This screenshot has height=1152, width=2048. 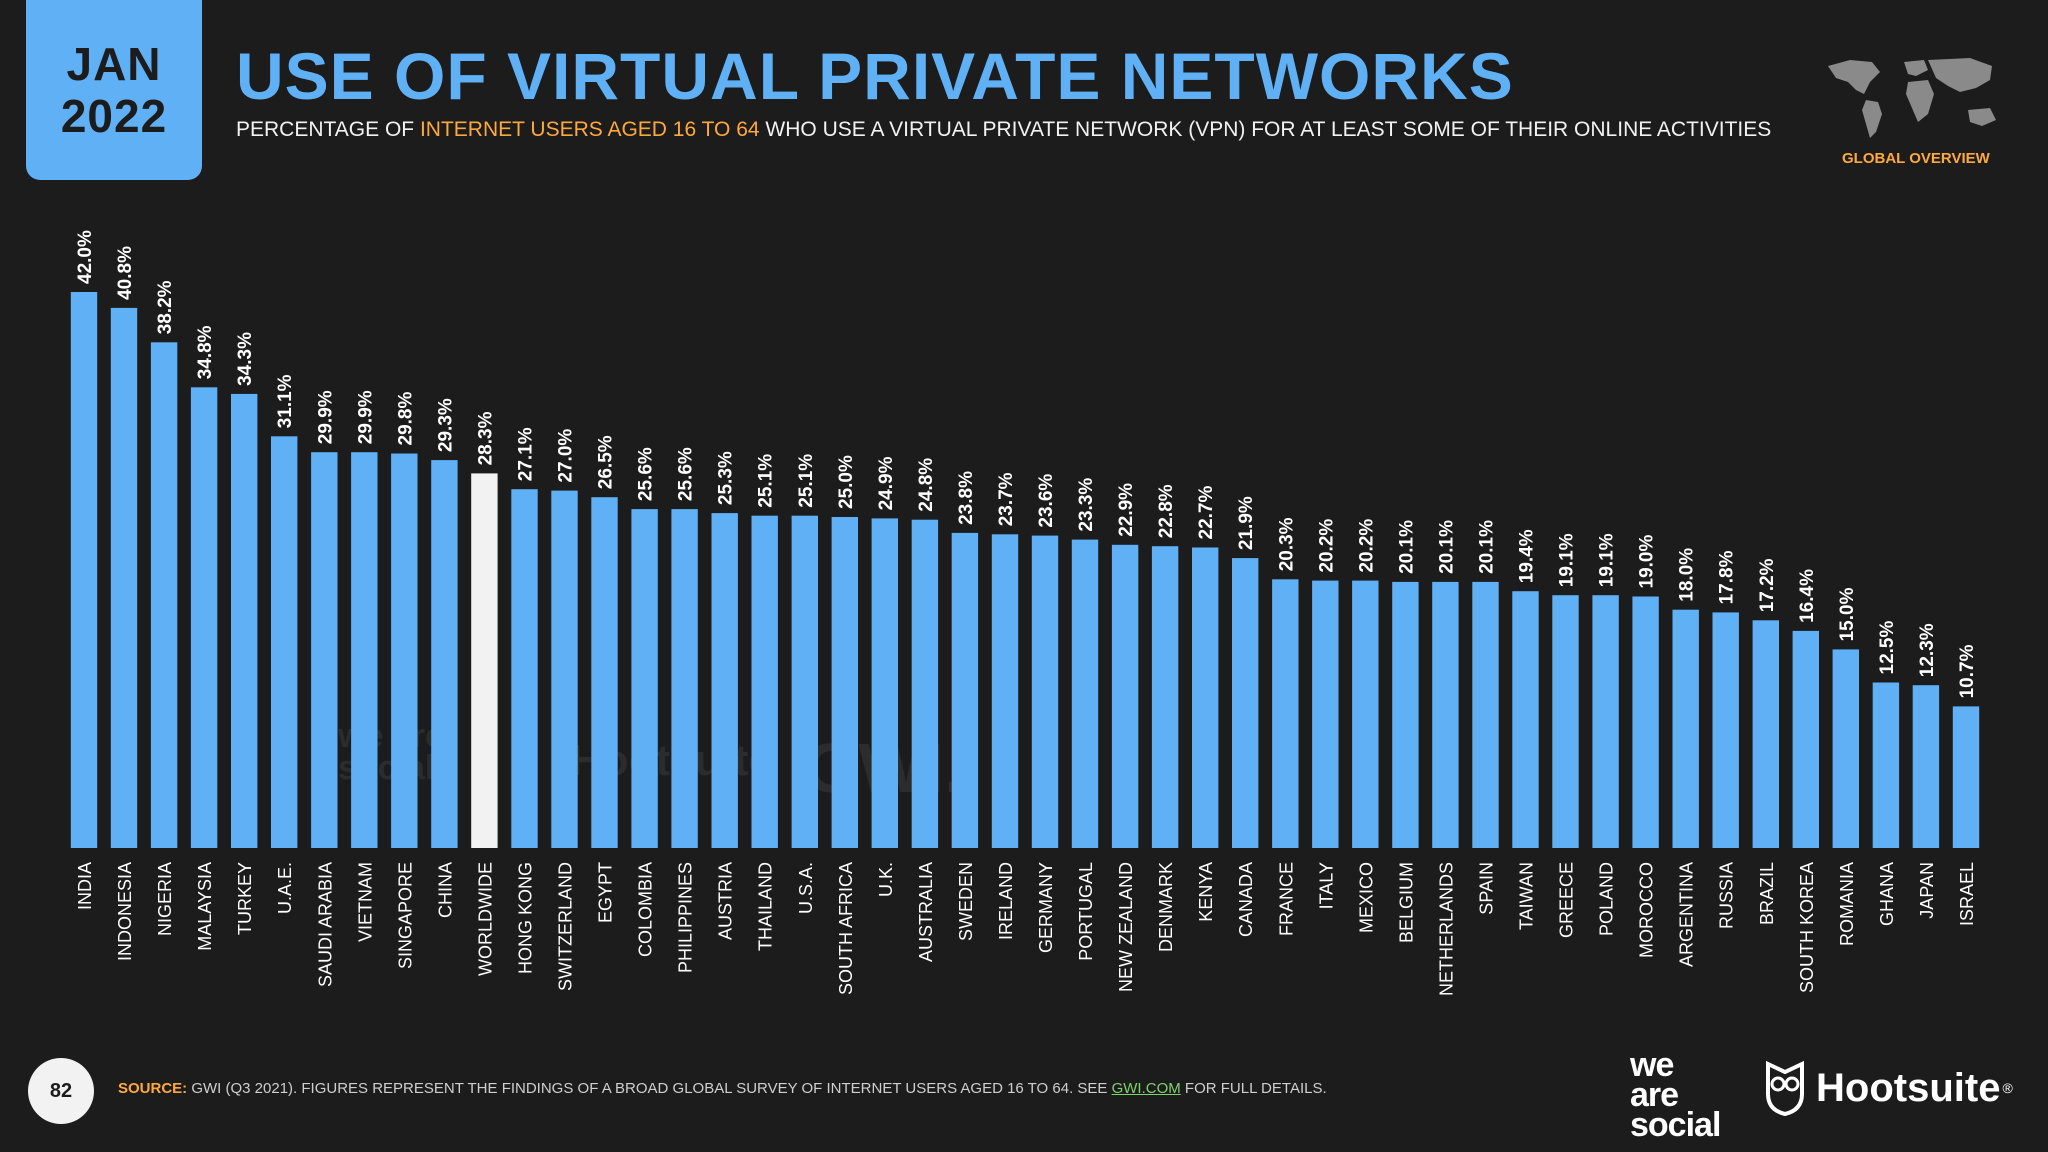 What do you see at coordinates (485, 919) in the screenshot?
I see `category-label: WORLDWIDE` at bounding box center [485, 919].